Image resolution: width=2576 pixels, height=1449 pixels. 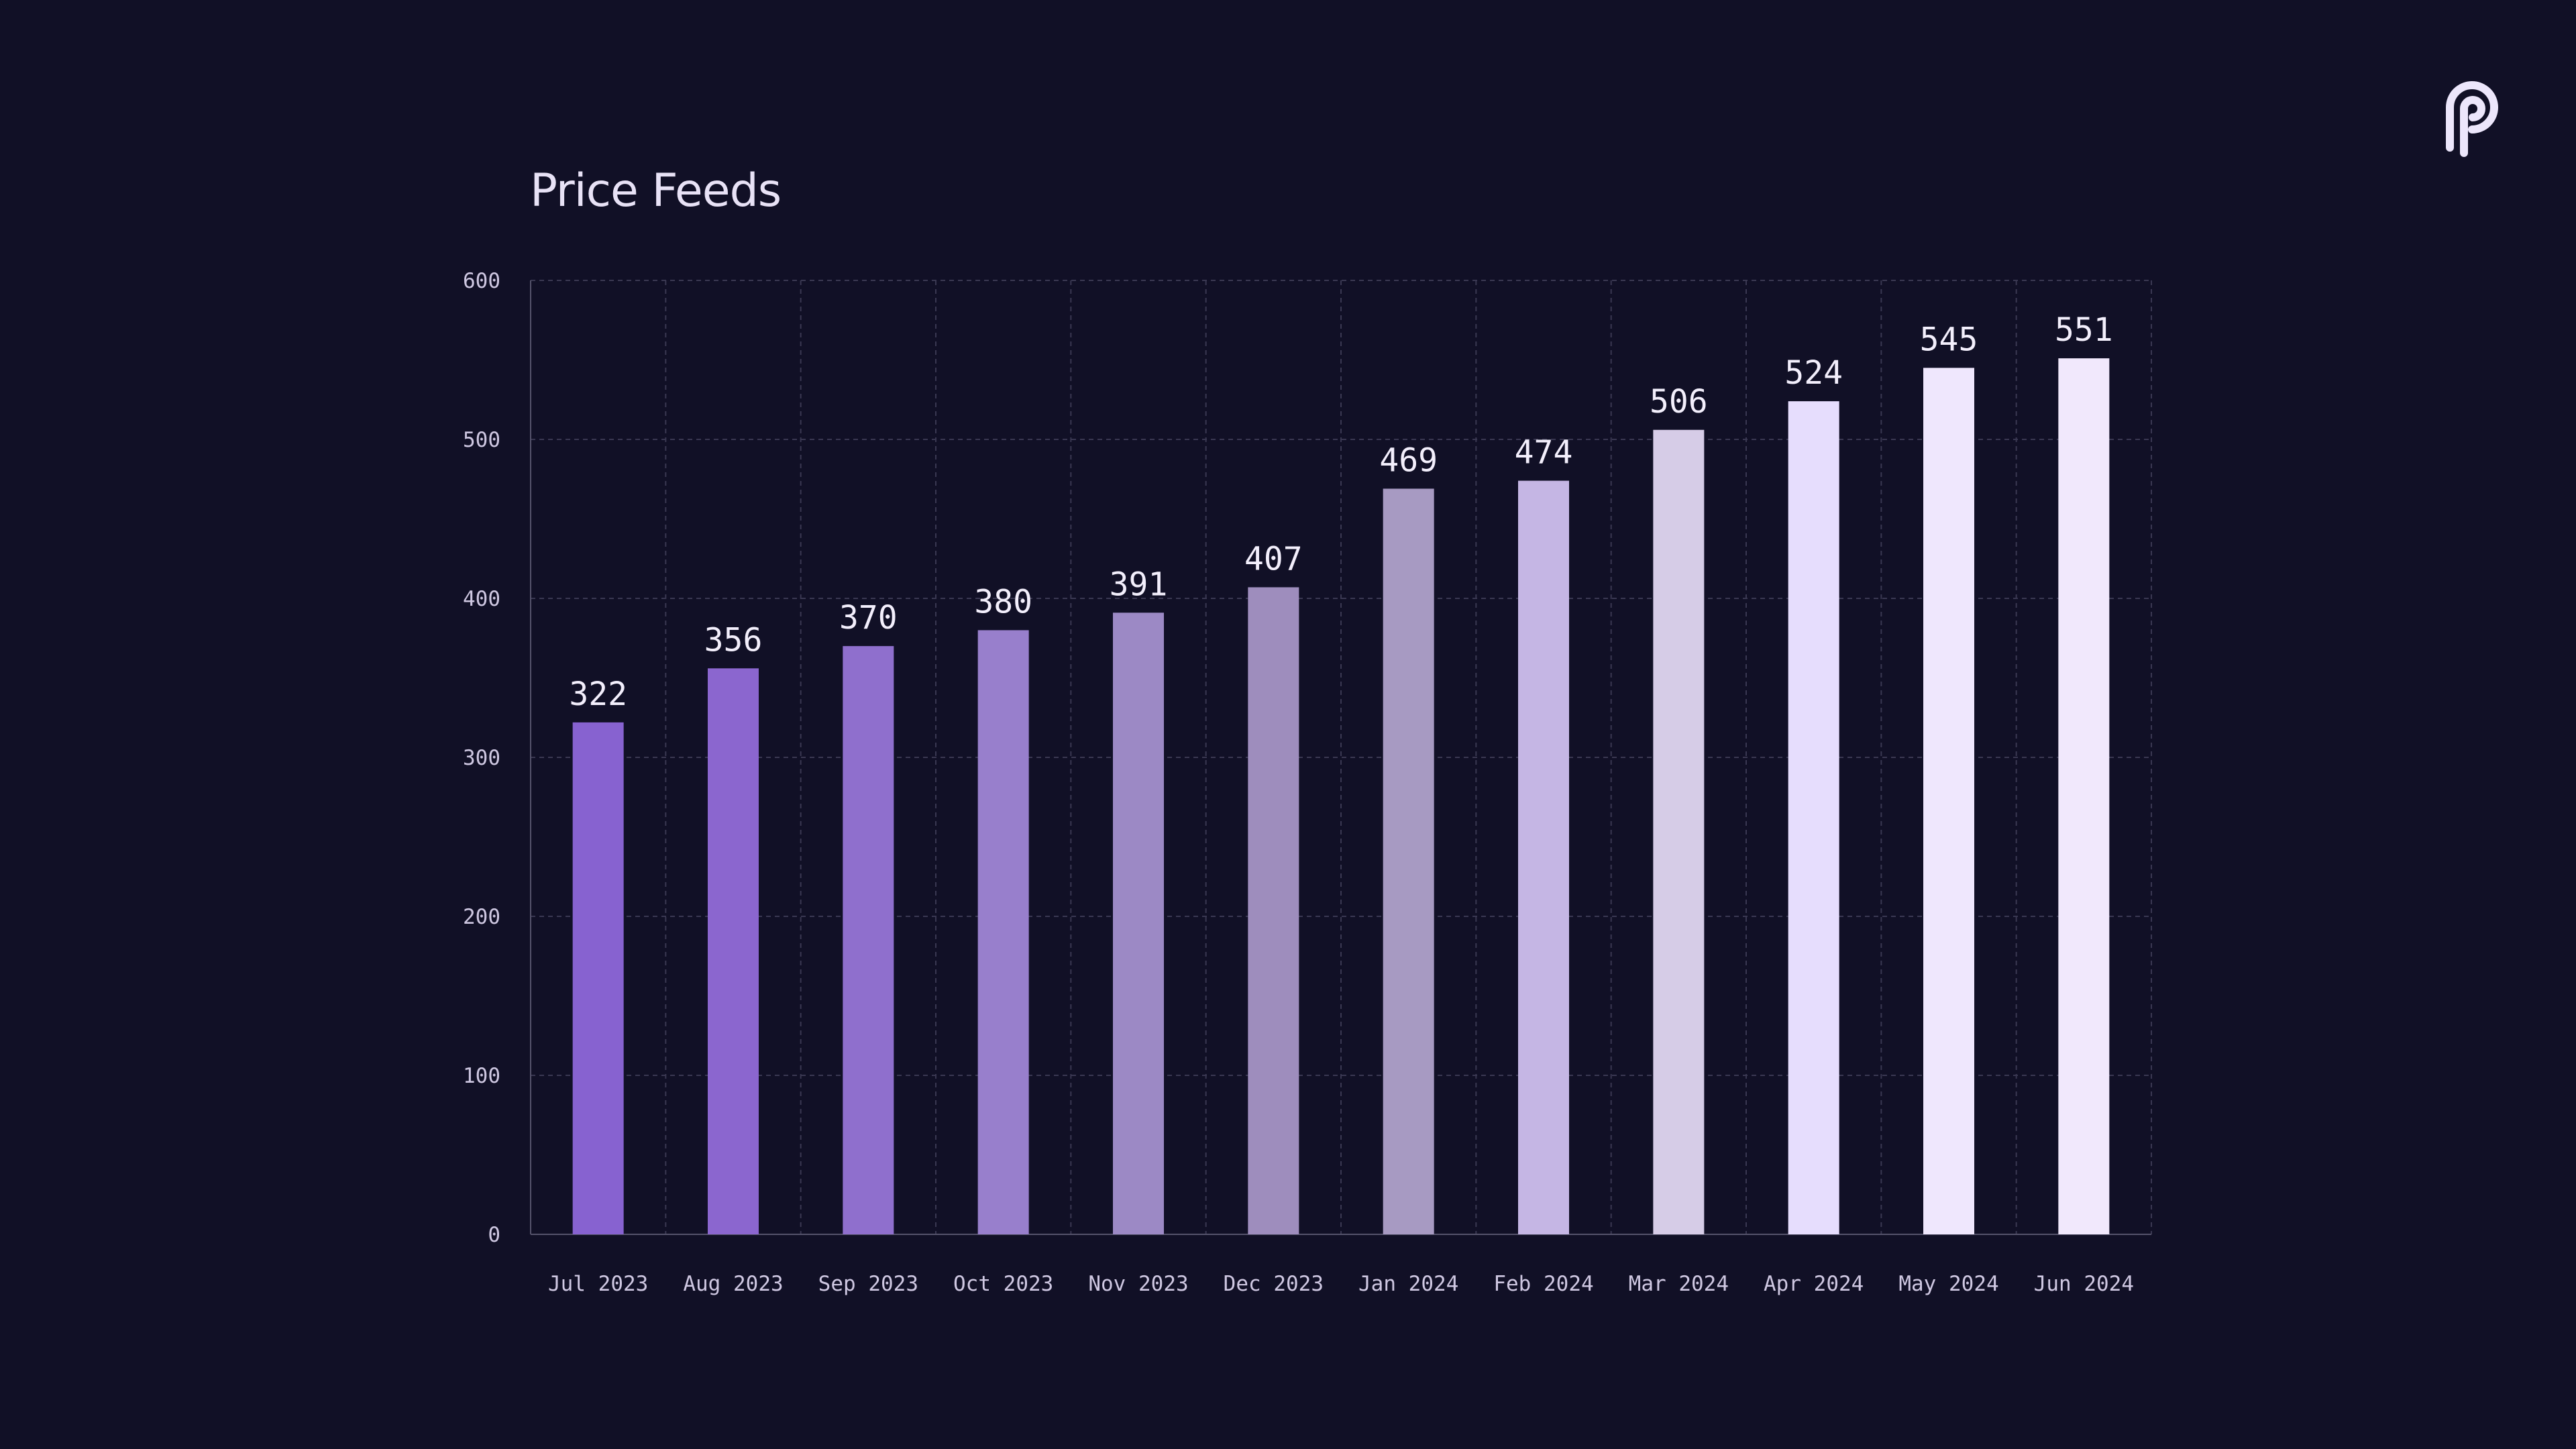 What do you see at coordinates (733, 1284) in the screenshot?
I see `x-tick-label: Aug 2023` at bounding box center [733, 1284].